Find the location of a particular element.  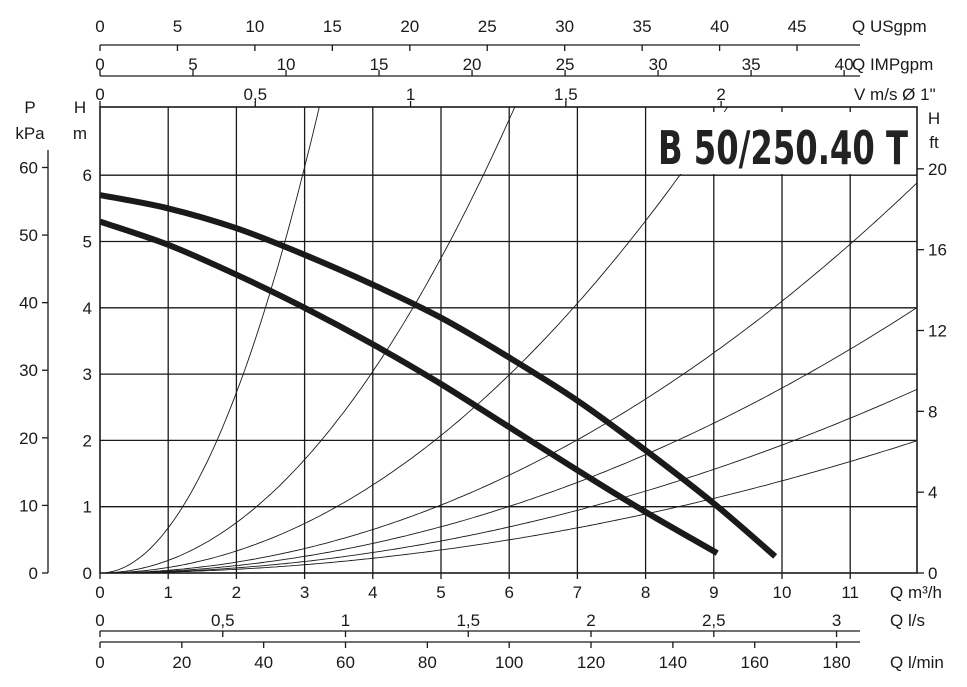

usgpm-axis-tick-label: 35 is located at coordinates (642, 26).